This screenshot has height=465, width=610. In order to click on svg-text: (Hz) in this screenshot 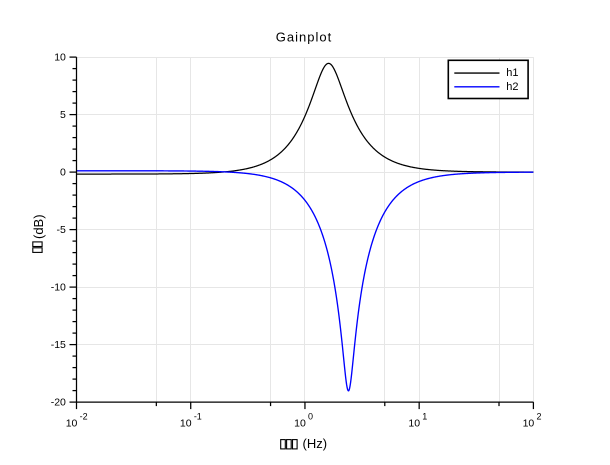, I will do `click(315, 443)`.